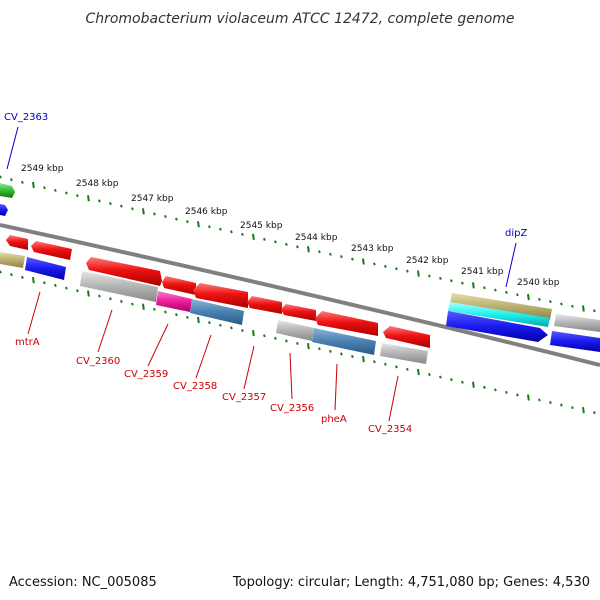 This screenshot has height=600, width=600. Describe the element at coordinates (98, 361) in the screenshot. I see `gene-label-cv2360: CV_2360` at that location.